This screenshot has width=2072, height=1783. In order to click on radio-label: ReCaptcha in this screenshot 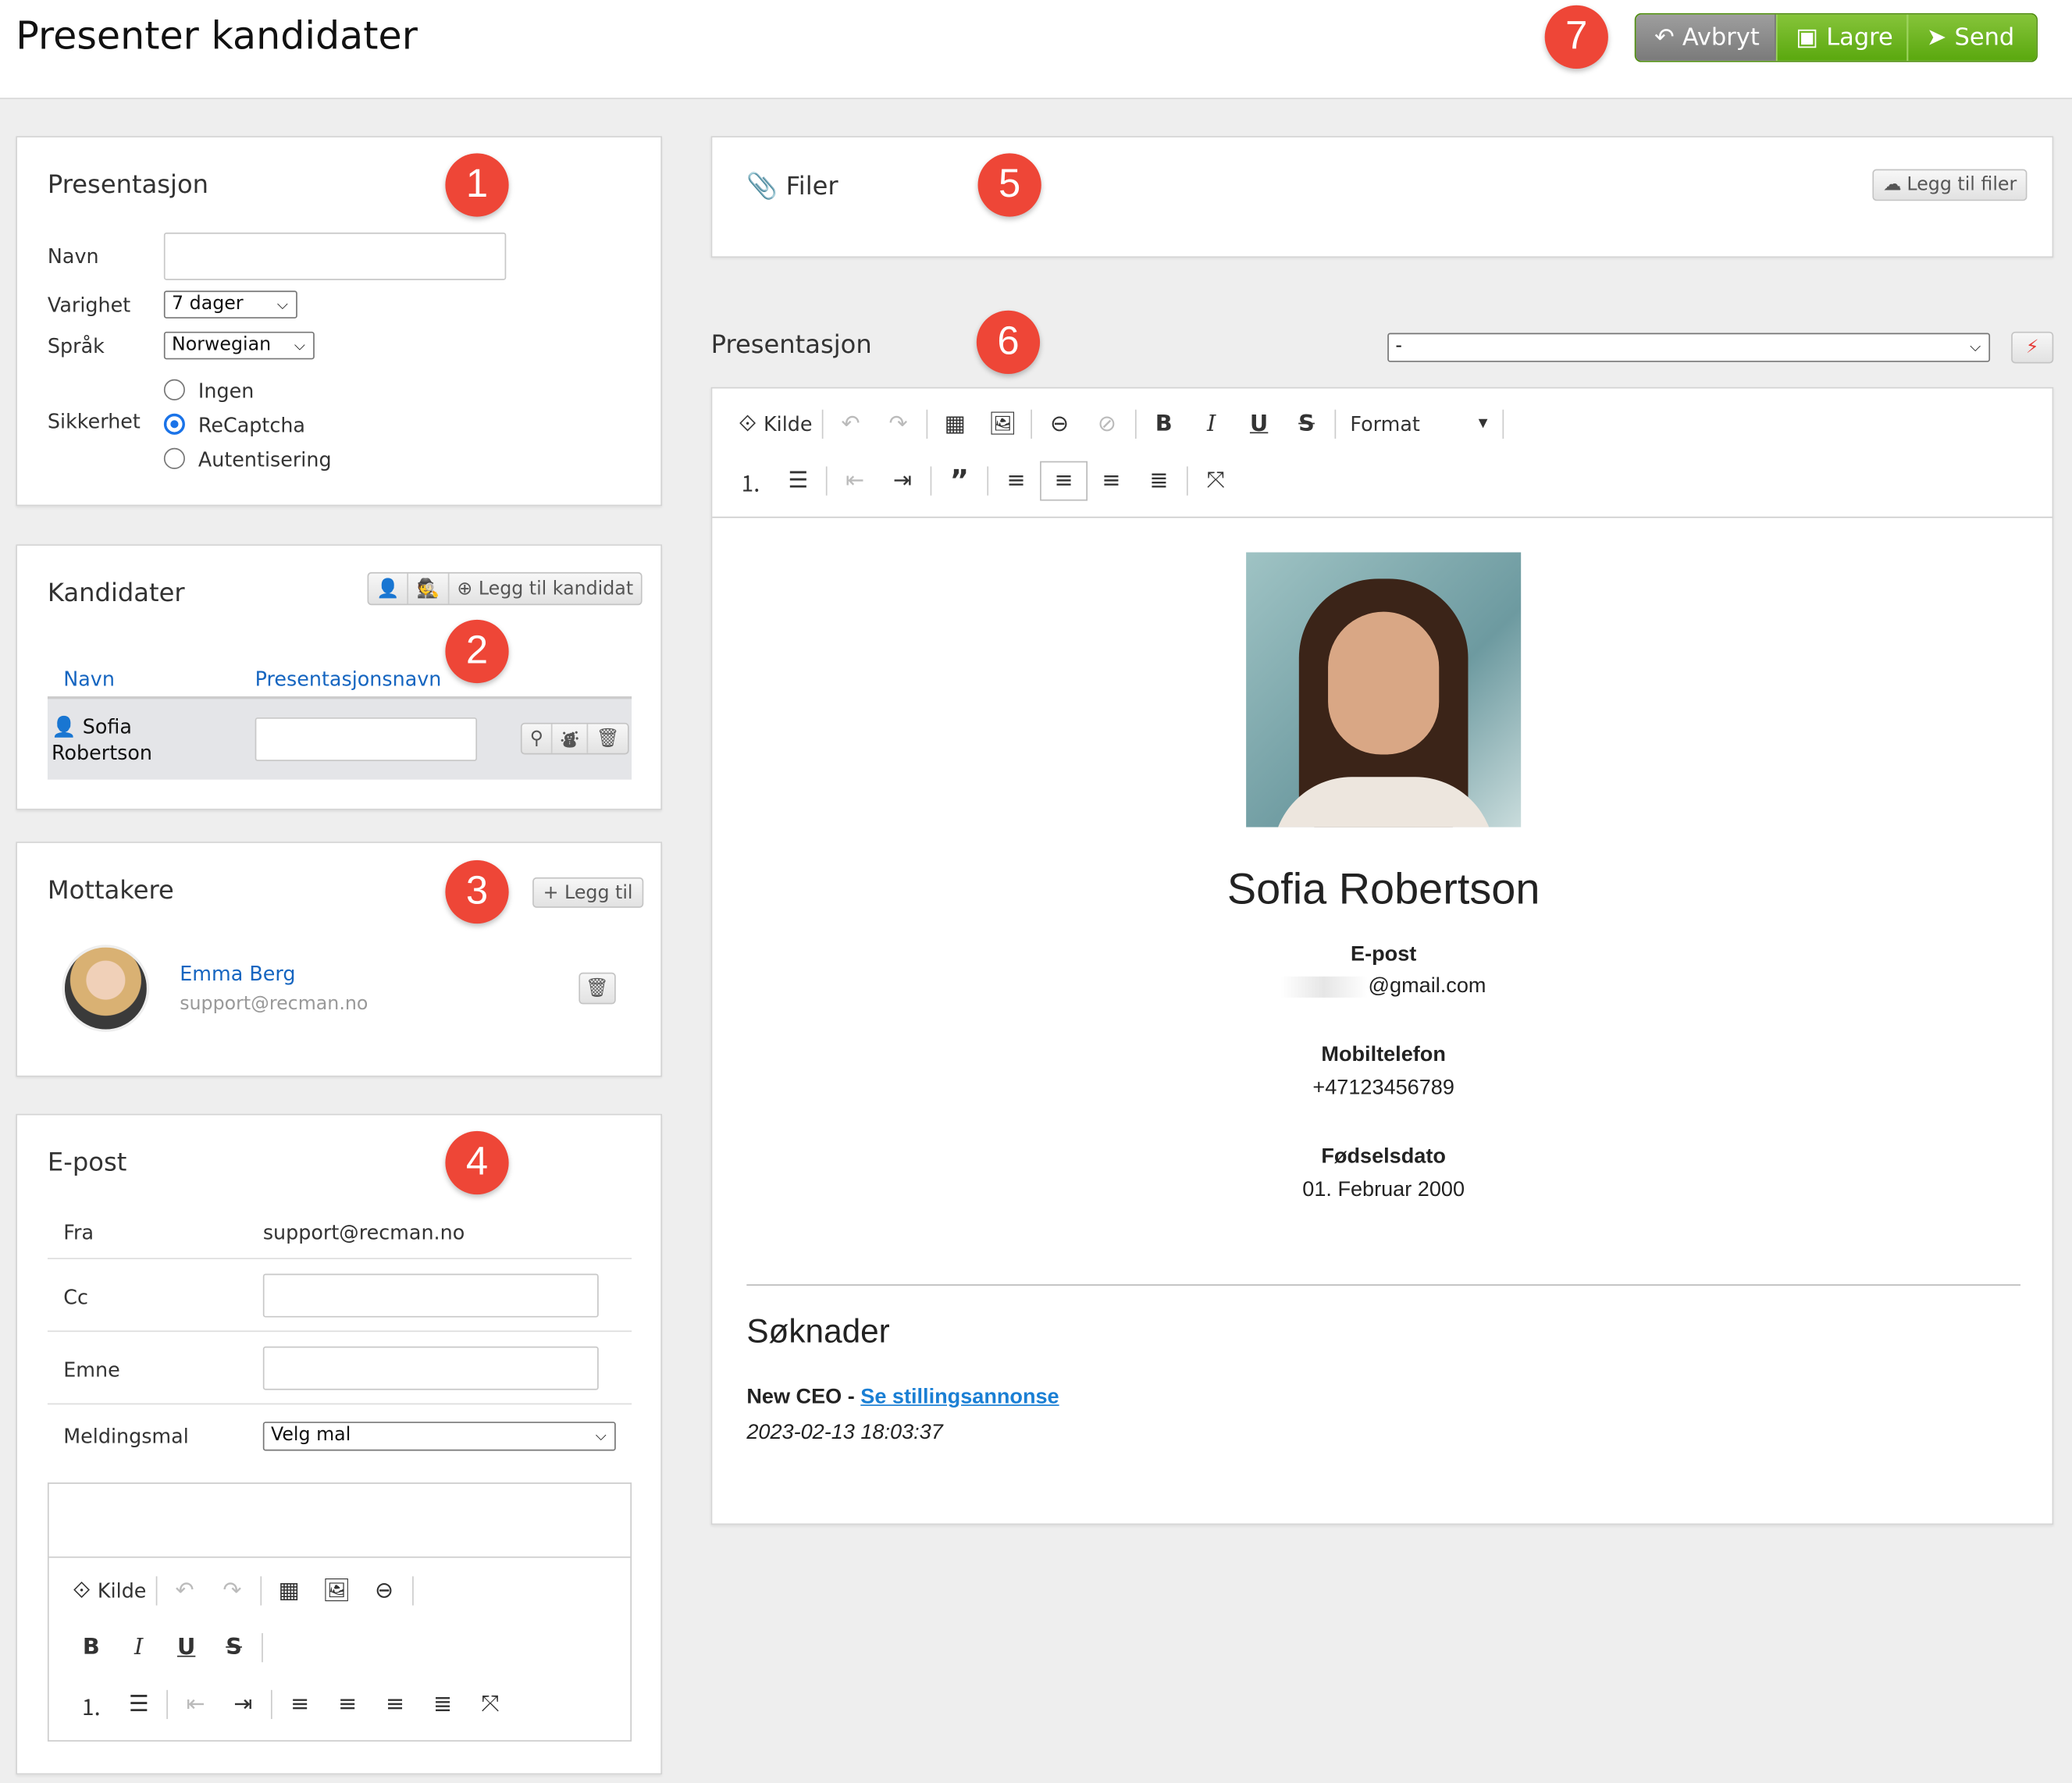, I will do `click(251, 425)`.